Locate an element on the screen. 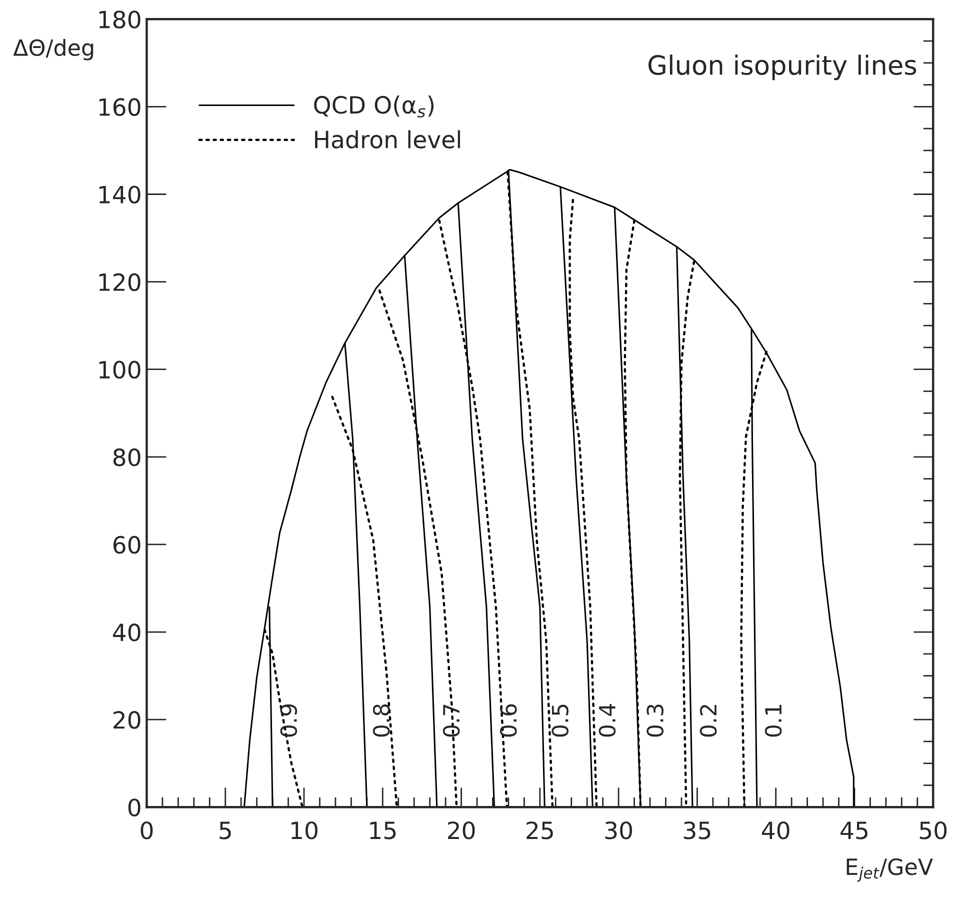  annotation: 0.9 is located at coordinates (289, 720).